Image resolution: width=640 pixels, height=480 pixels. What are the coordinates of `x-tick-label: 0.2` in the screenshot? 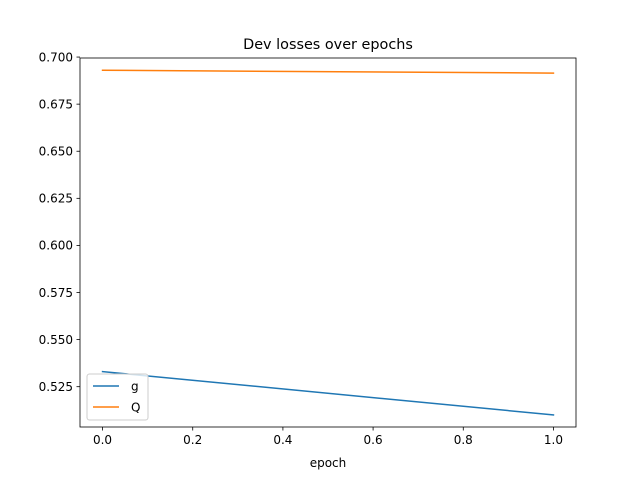 It's located at (192, 440).